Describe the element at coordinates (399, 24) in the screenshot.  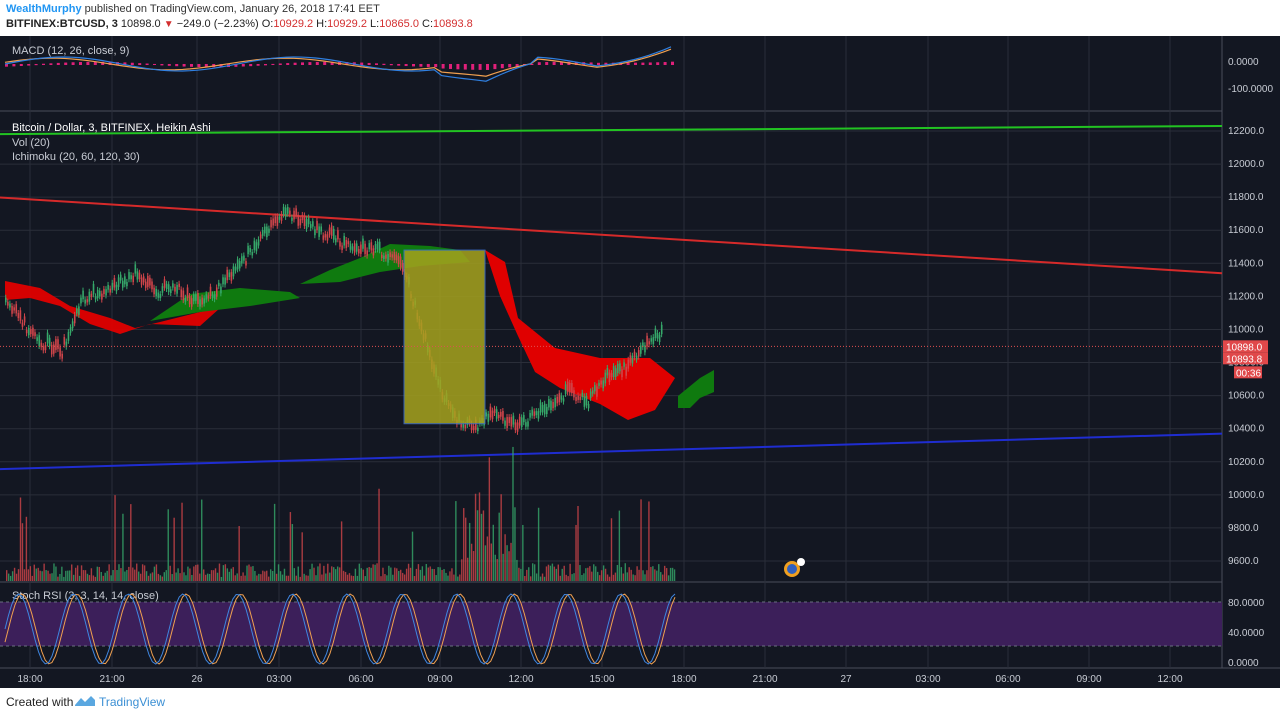
I see `low-value: 10865.0` at that location.